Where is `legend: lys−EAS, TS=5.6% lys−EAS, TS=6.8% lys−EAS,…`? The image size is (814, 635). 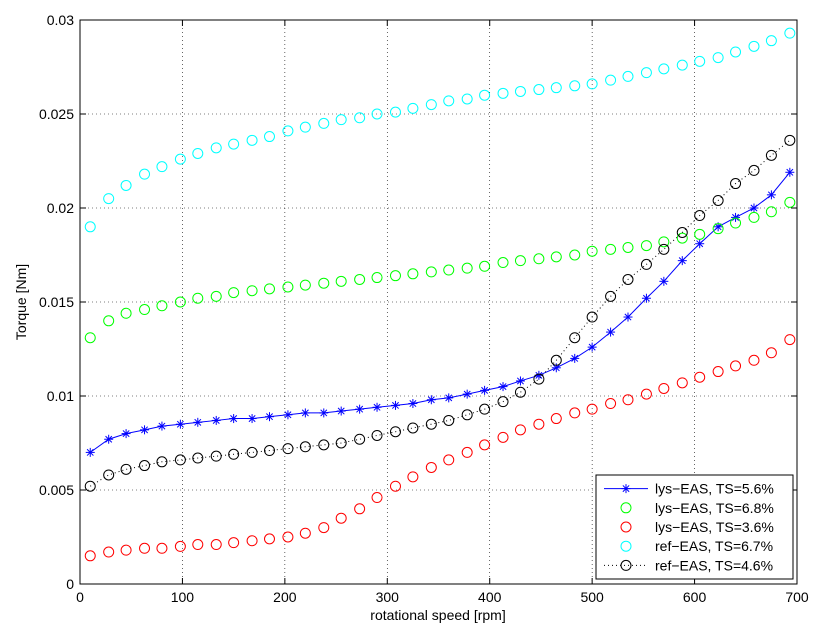 legend: lys−EAS, TS=5.6% lys−EAS, TS=6.8% lys−EAS,… is located at coordinates (694, 527).